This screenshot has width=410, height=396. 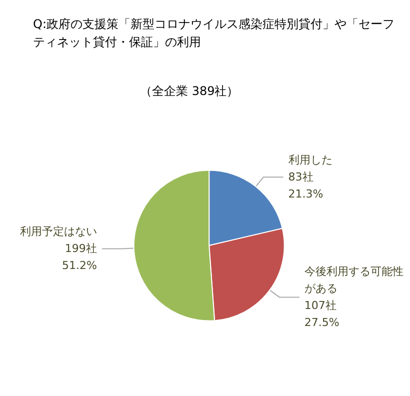 What do you see at coordinates (79, 257) in the screenshot?
I see `data-label: 199社 51.2%` at bounding box center [79, 257].